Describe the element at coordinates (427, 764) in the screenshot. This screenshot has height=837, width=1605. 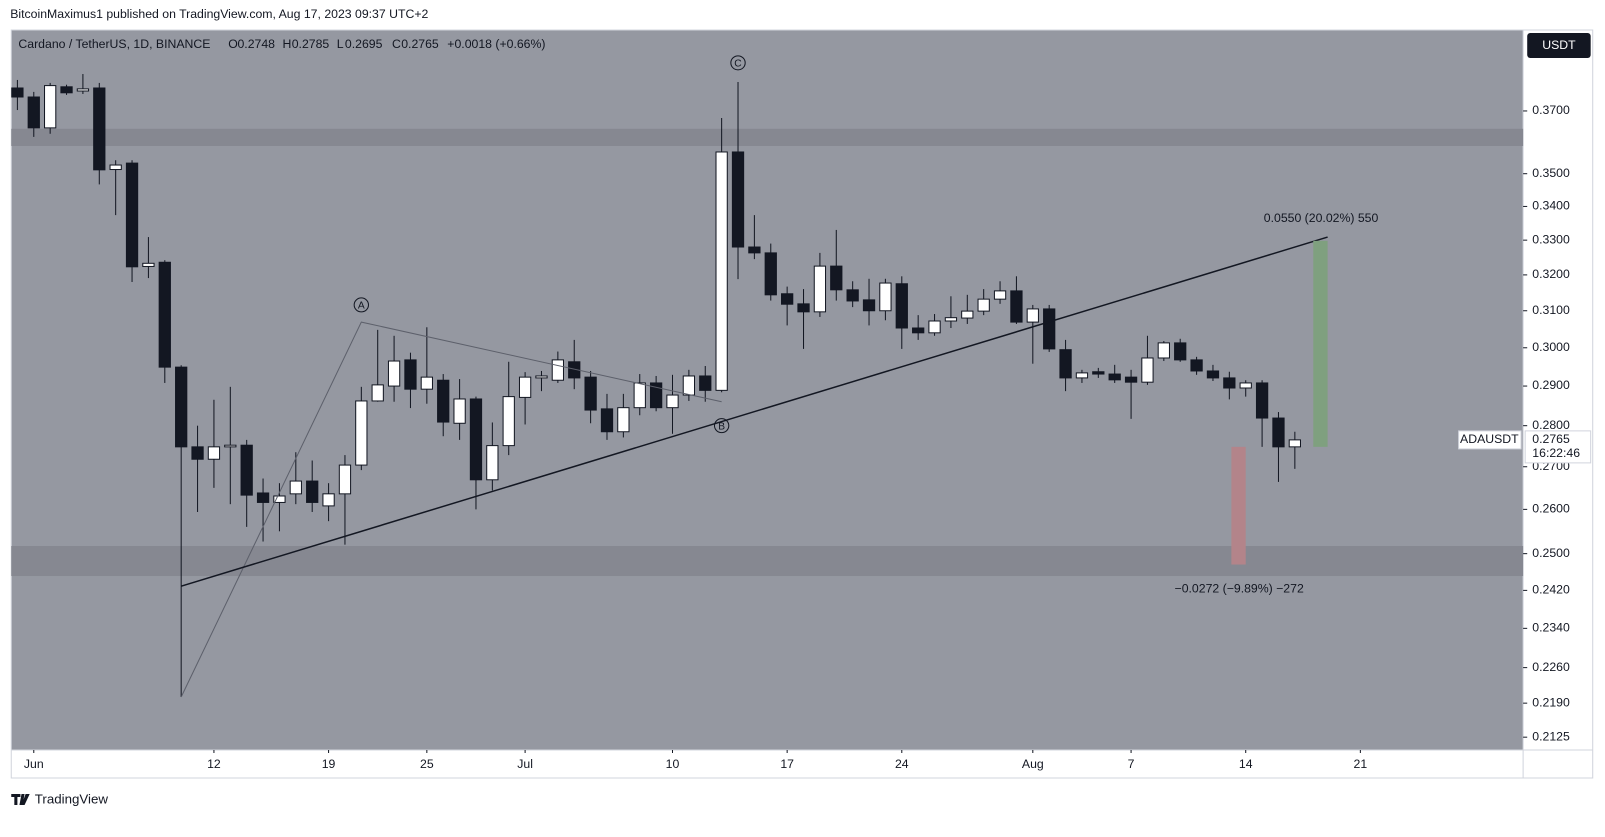
I see `x-tick-label: 25` at that location.